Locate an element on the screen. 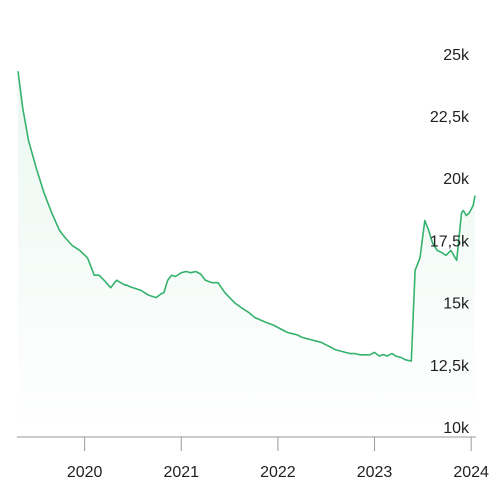 The height and width of the screenshot is (500, 491). y-tick-label: 20k is located at coordinates (456, 179).